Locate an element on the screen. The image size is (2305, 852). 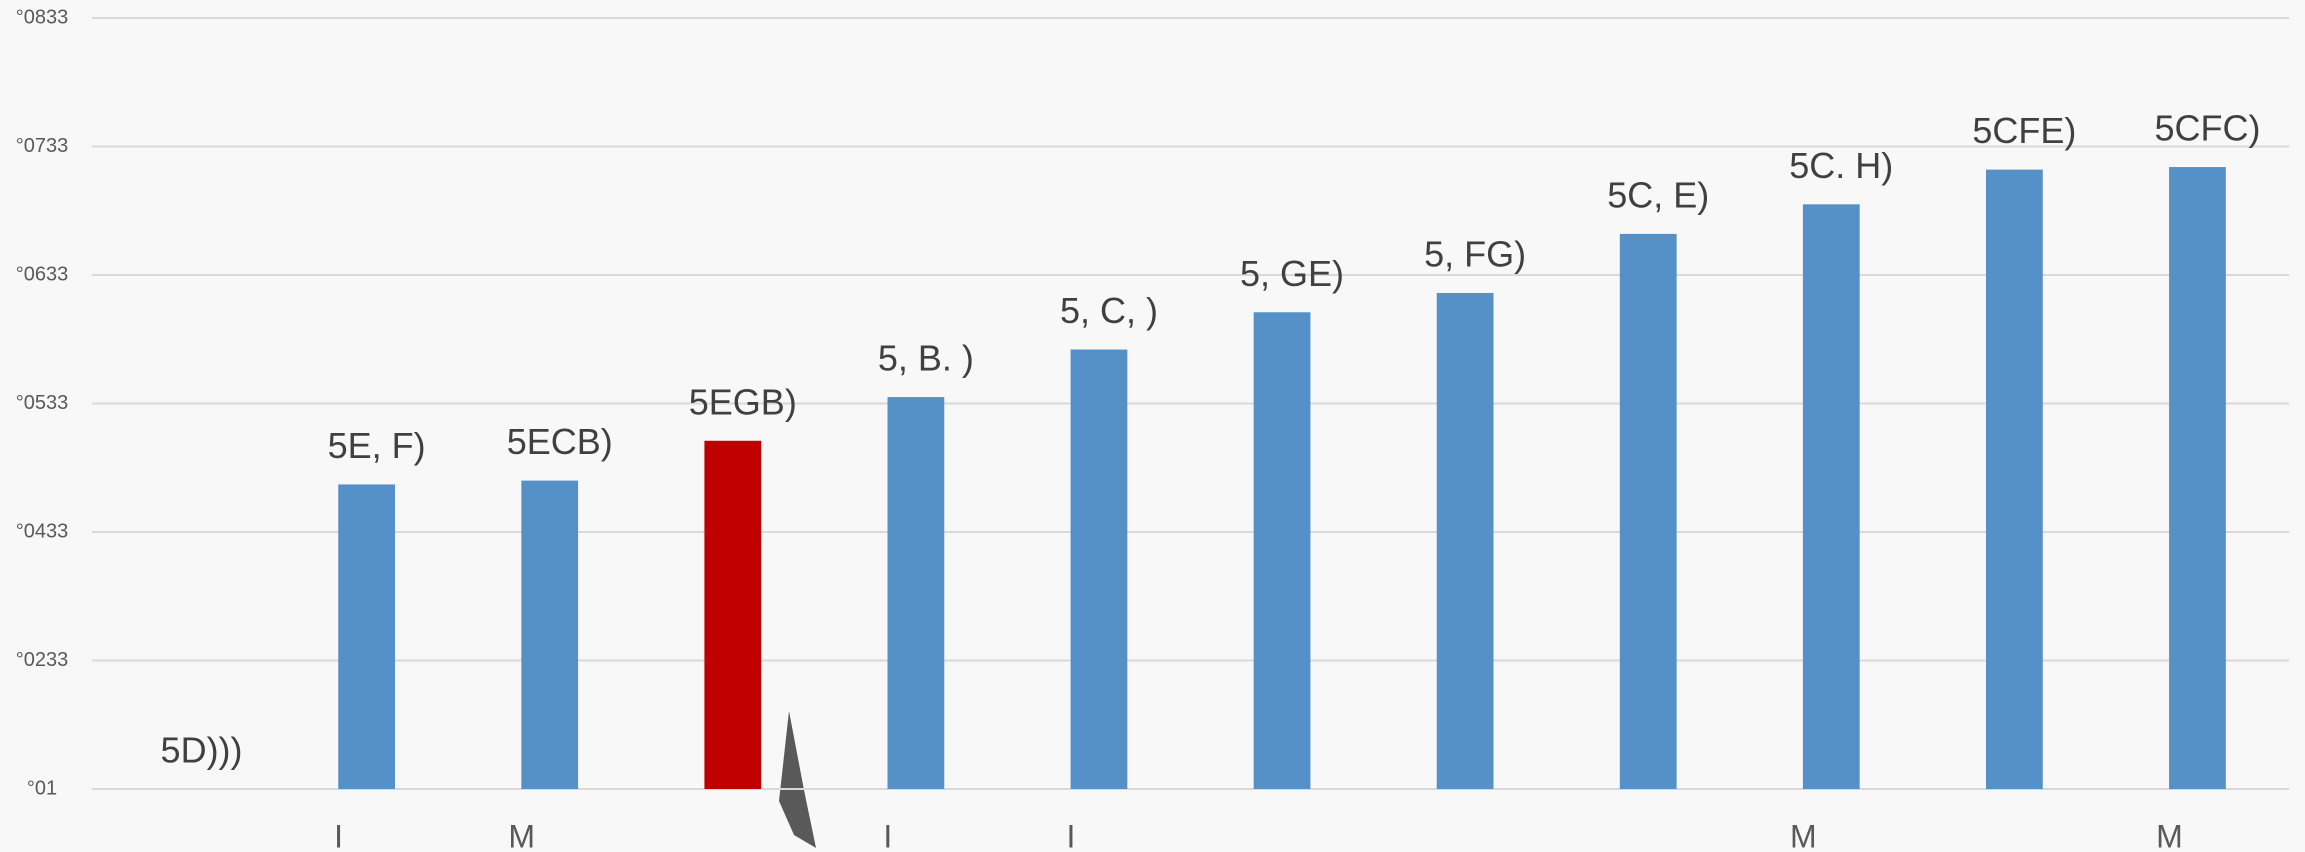
y-tick-label: °0733 is located at coordinates (42, 146).